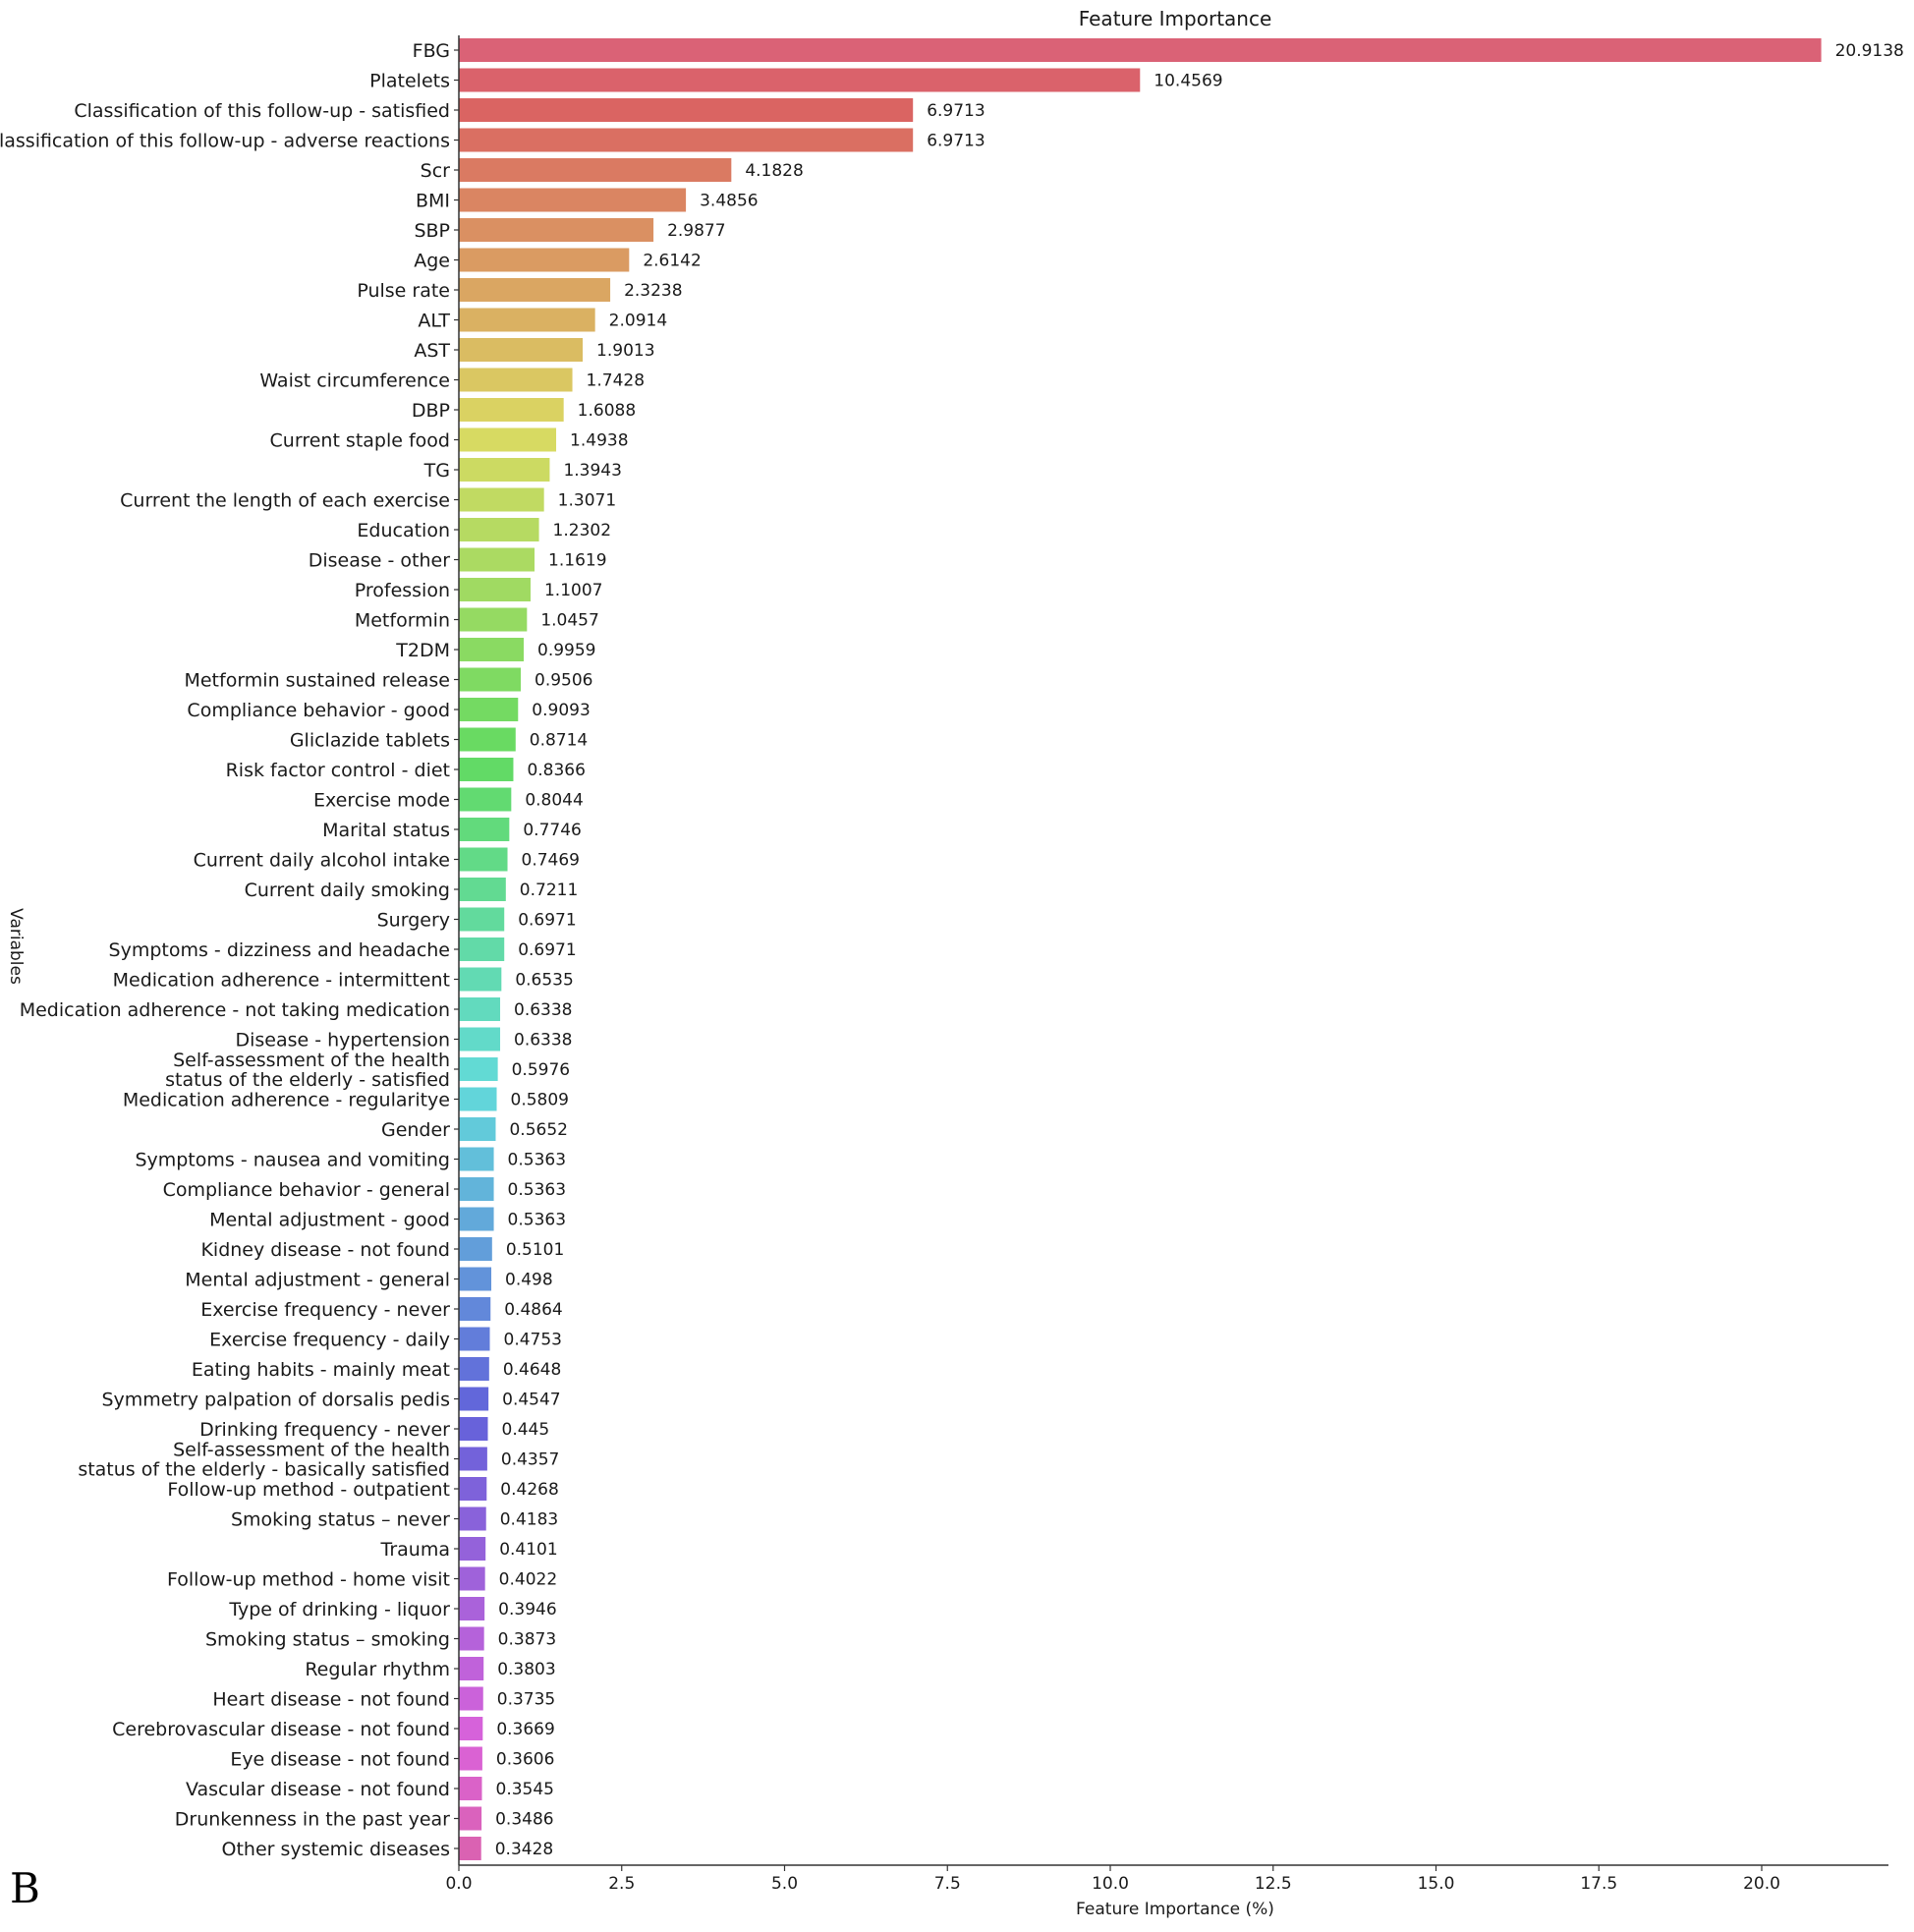 The height and width of the screenshot is (1932, 1914). Describe the element at coordinates (537, 1190) in the screenshot. I see `bar-value-label: 0.5363` at that location.